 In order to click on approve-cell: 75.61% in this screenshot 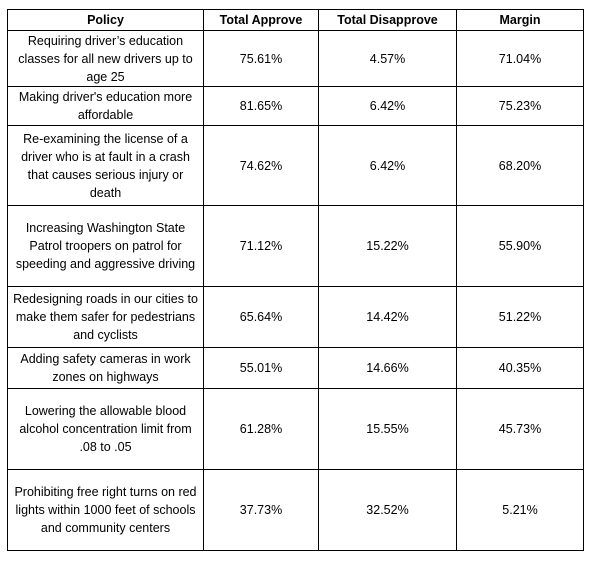, I will do `click(261, 58)`.